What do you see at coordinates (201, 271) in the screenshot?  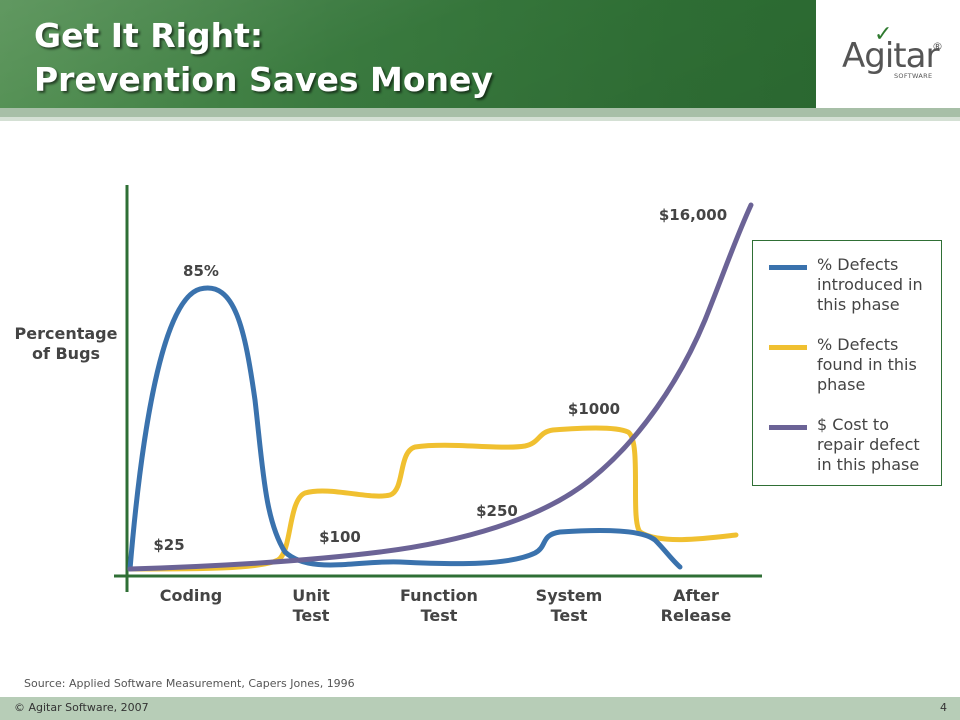 I see `peak-data-label: 85%` at bounding box center [201, 271].